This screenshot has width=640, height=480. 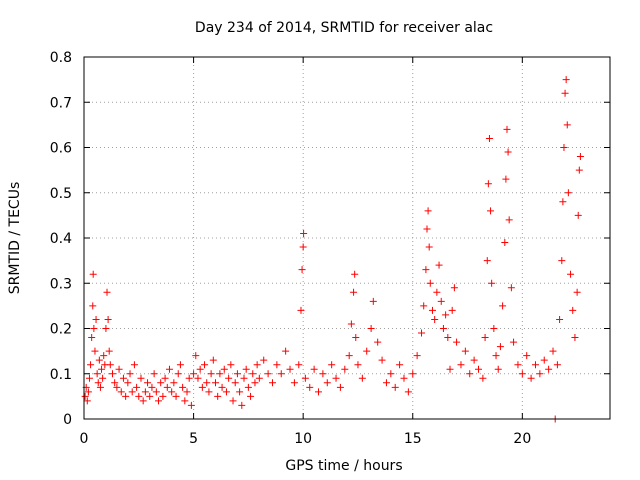 What do you see at coordinates (61, 375) in the screenshot?
I see `y-tick-label: 0.1` at bounding box center [61, 375].